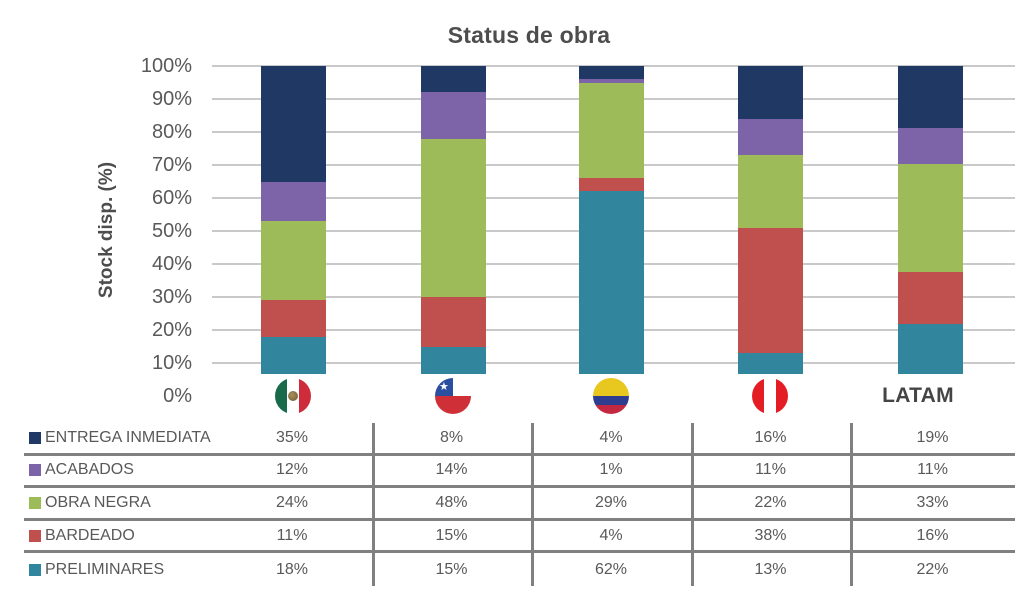 This screenshot has width=1024, height=616. What do you see at coordinates (611, 569) in the screenshot?
I see `table-cell: 62%` at bounding box center [611, 569].